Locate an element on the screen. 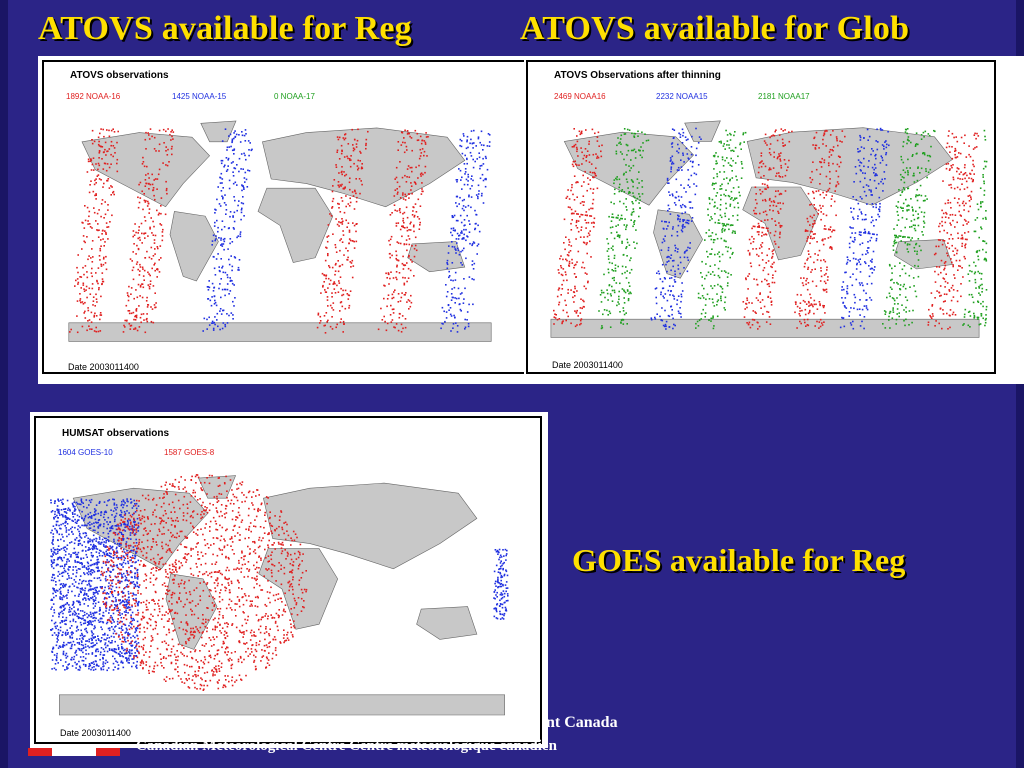  goes-map is located at coordinates (279, 595).